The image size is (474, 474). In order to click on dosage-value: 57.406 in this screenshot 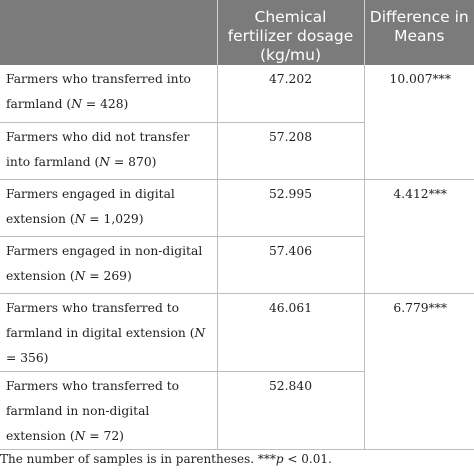, I will do `click(290, 264)`.